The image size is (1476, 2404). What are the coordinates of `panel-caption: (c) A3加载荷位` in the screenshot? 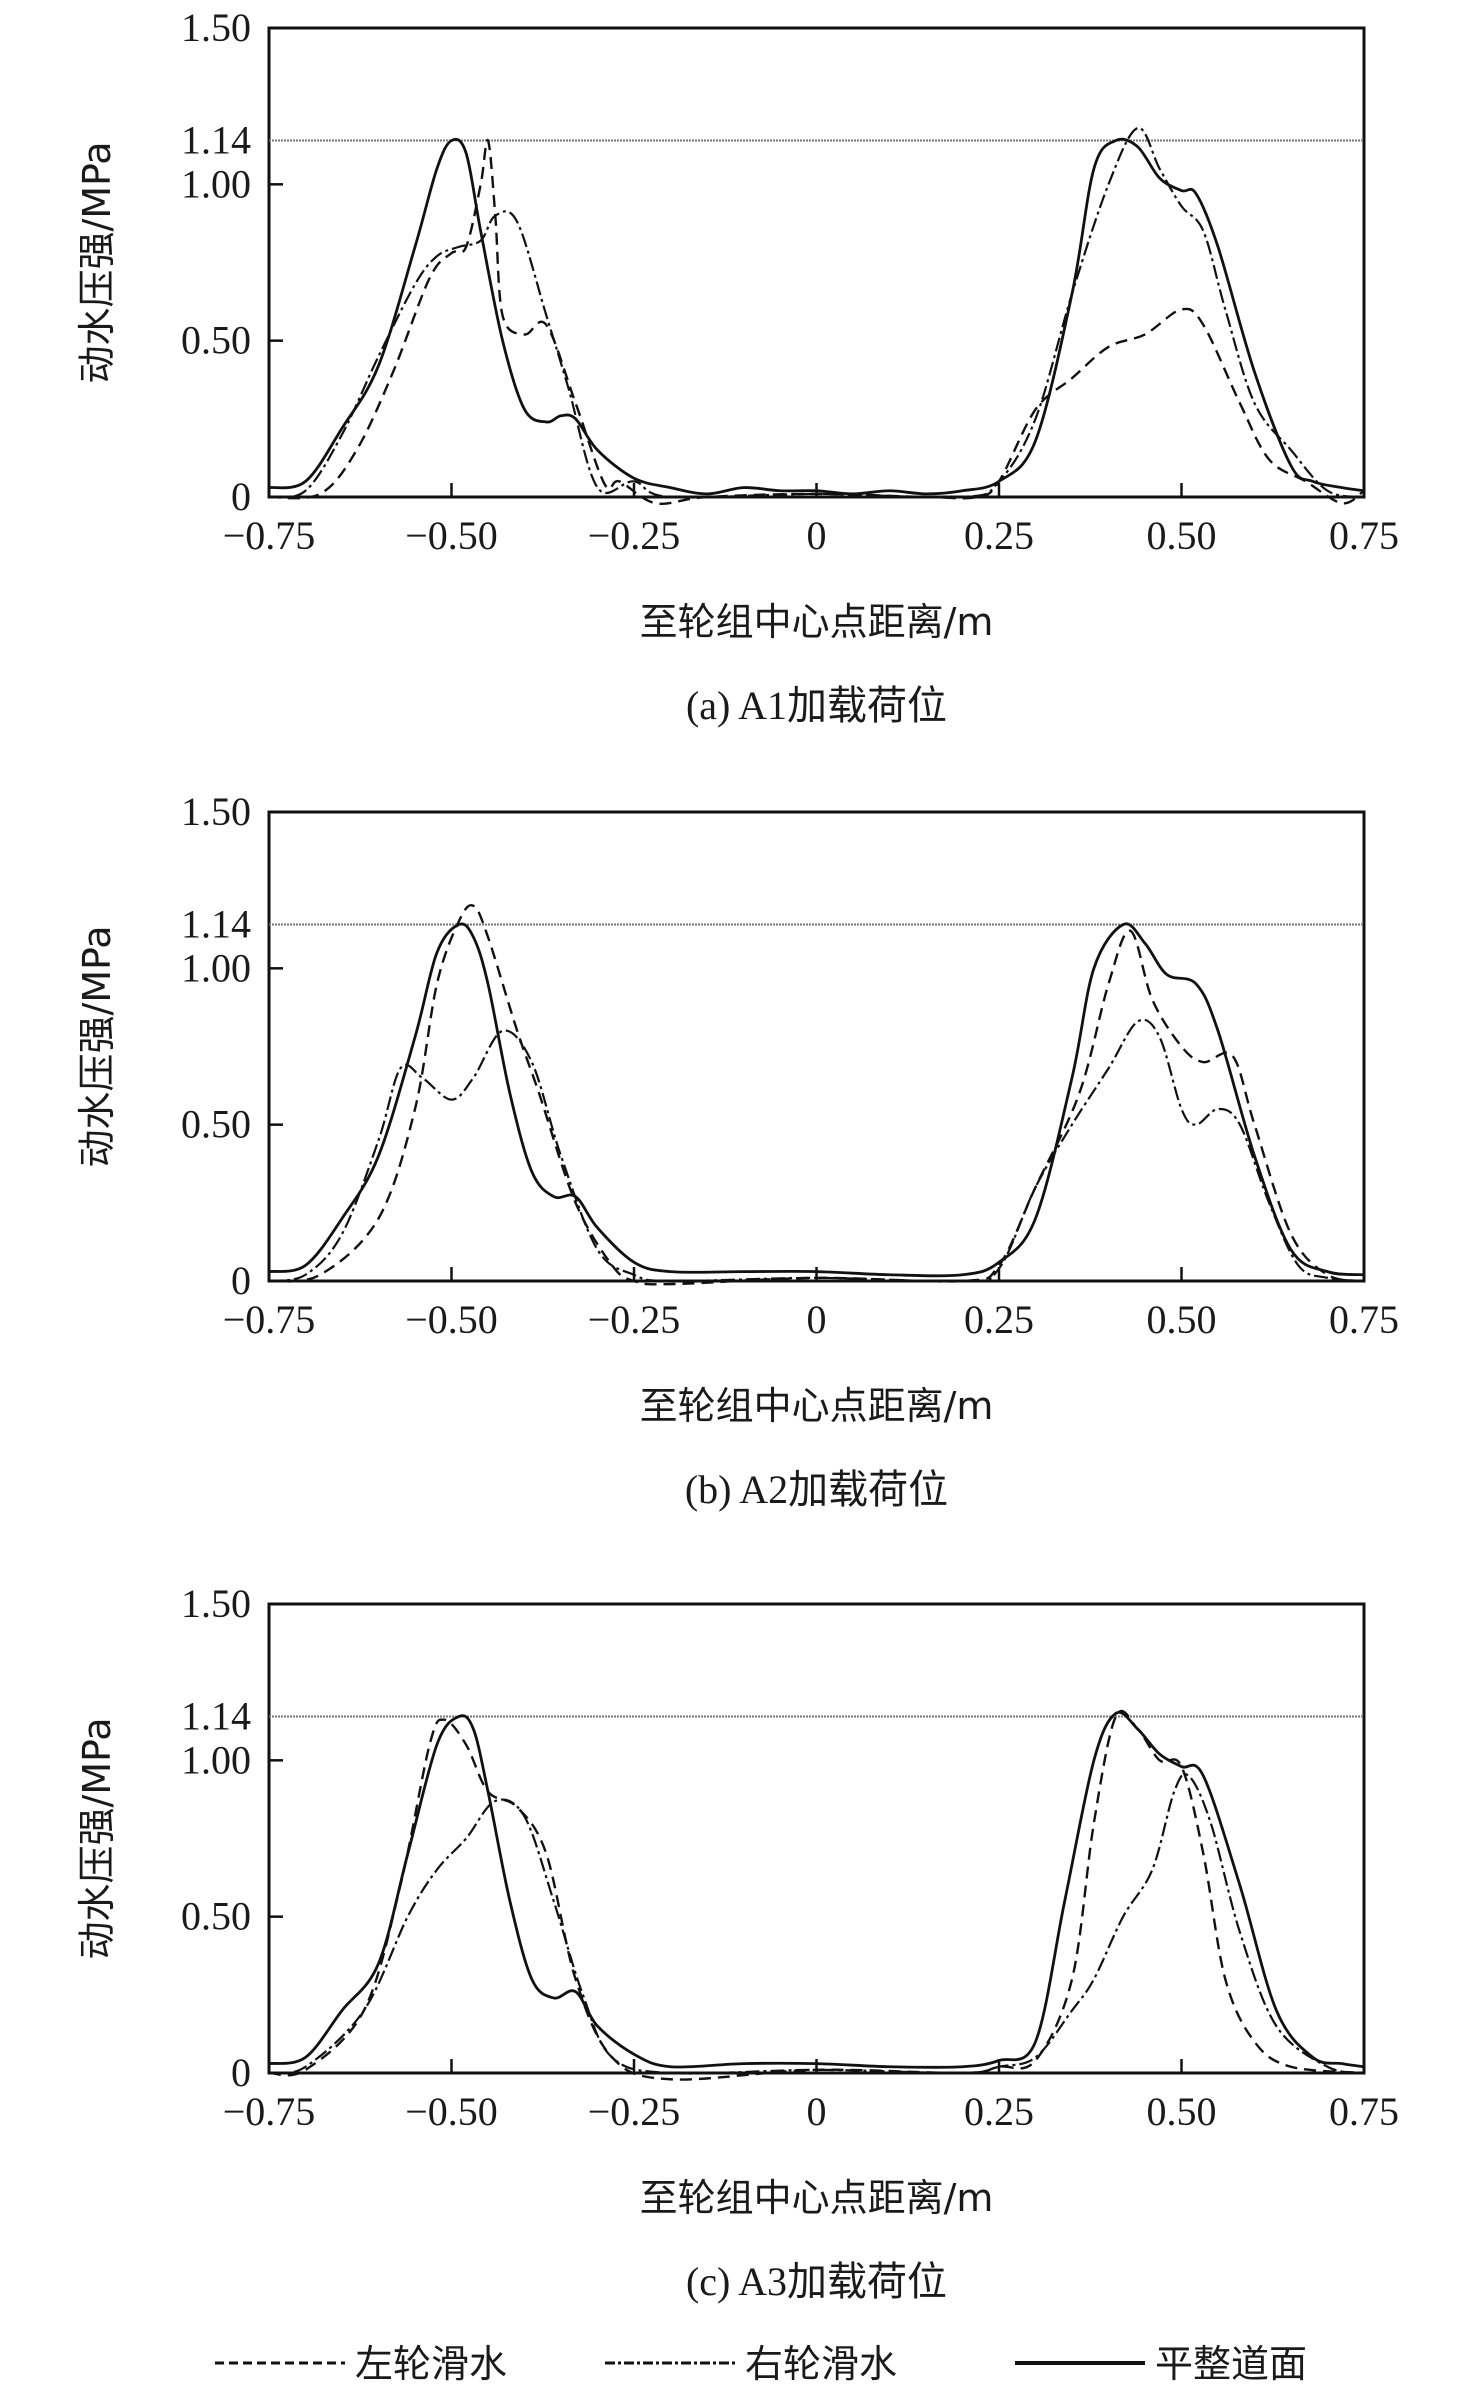 It's located at (816, 2281).